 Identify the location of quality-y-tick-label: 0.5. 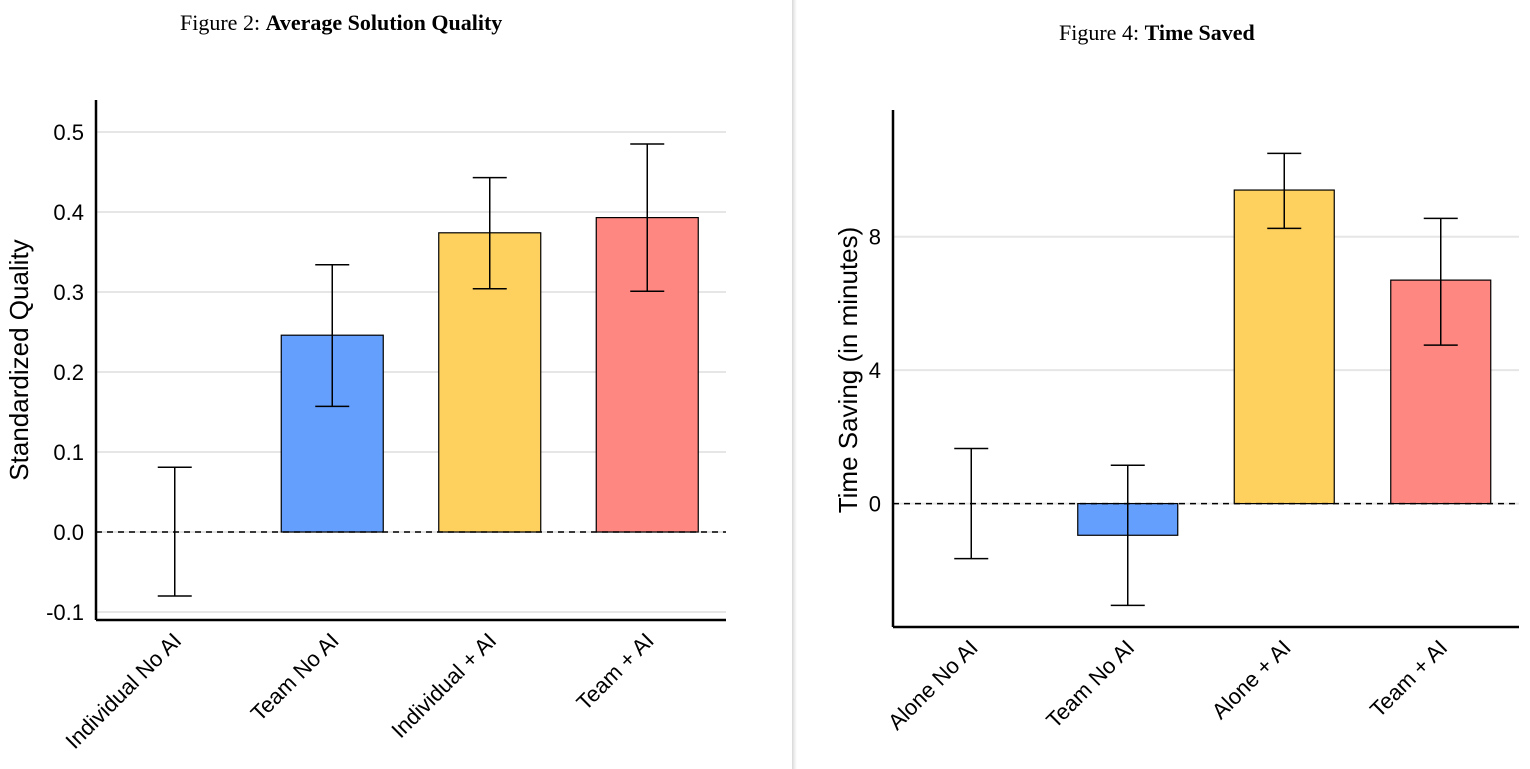
(68, 132).